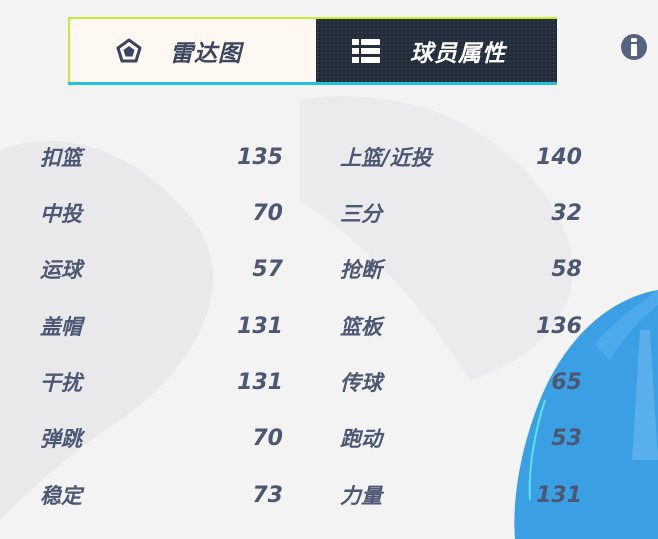 This screenshot has height=539, width=658. Describe the element at coordinates (61, 439) in the screenshot. I see `attribute-name: 弹跳` at that location.